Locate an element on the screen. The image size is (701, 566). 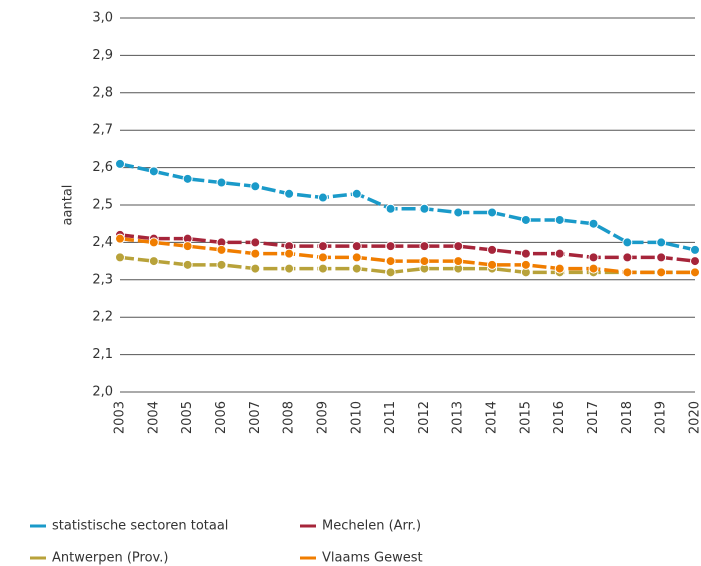
x-tick-label: 2019 is located at coordinates (661, 417).